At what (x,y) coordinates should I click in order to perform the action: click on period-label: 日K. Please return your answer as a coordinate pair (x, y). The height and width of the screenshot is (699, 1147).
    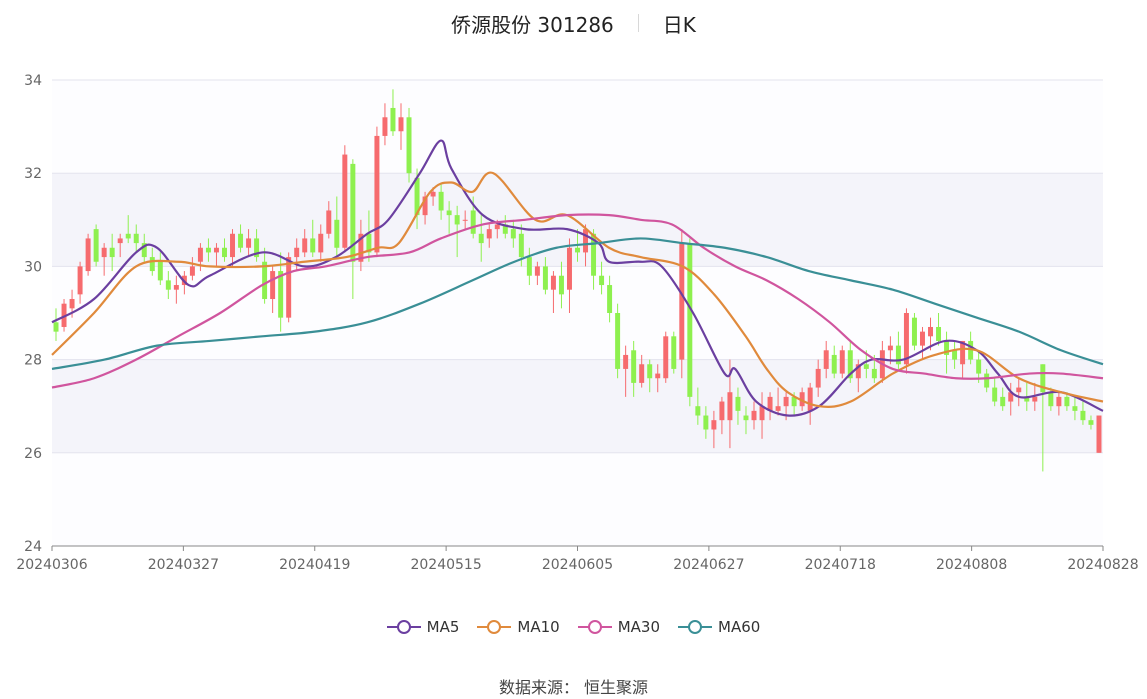
    Looking at the image, I should click on (679, 24).